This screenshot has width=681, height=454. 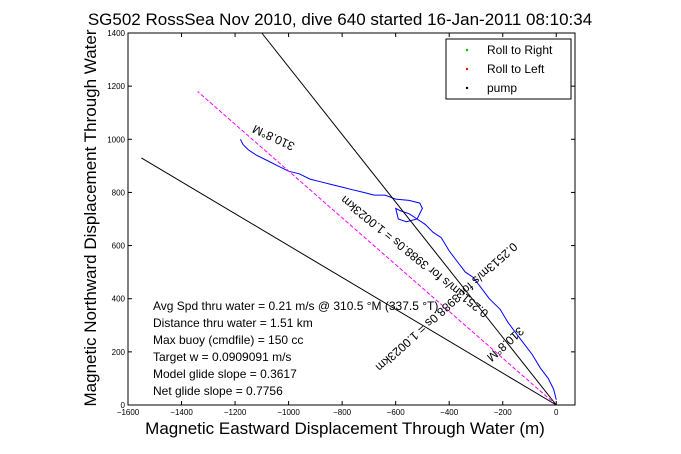 I want to click on x-tick-label: −200, so click(x=503, y=412).